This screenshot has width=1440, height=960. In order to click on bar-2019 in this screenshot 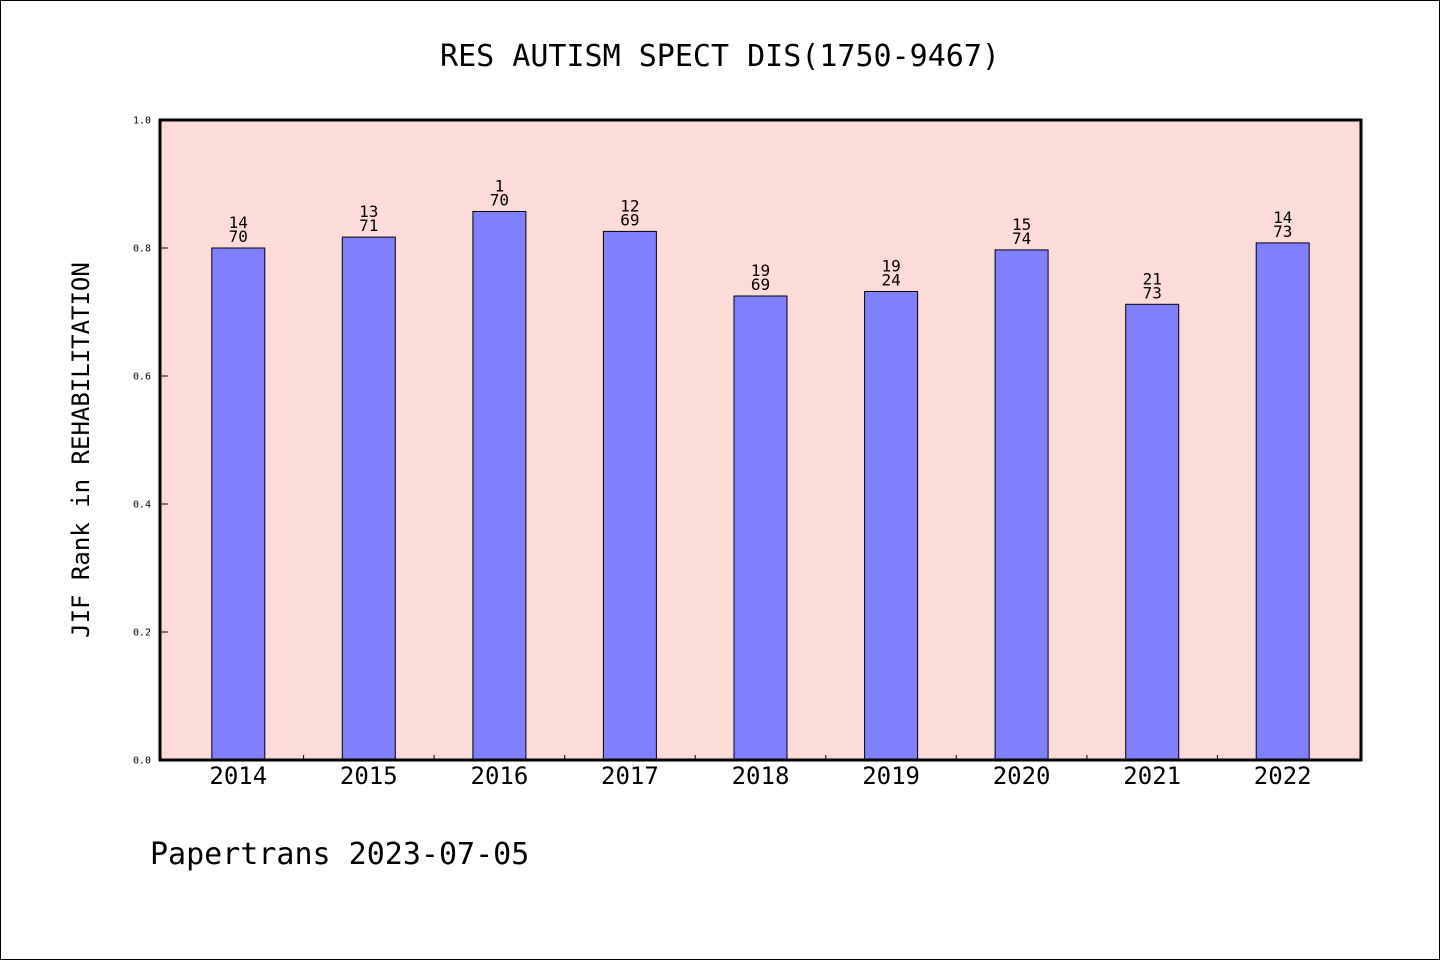, I will do `click(891, 526)`.